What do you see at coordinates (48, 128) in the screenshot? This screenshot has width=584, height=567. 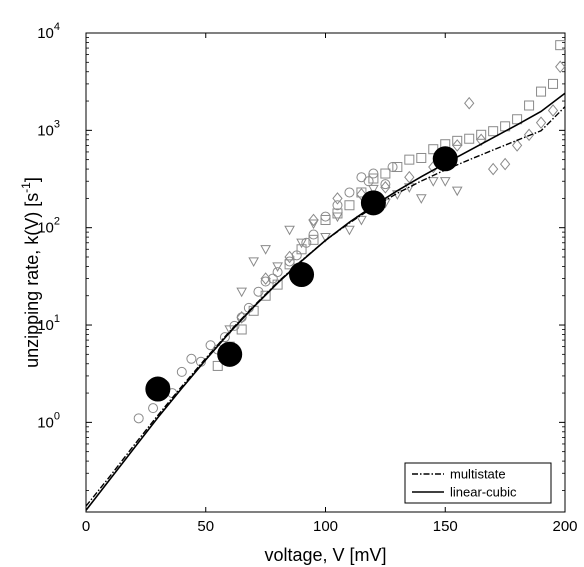 I see `y-tick-label: 10³` at bounding box center [48, 128].